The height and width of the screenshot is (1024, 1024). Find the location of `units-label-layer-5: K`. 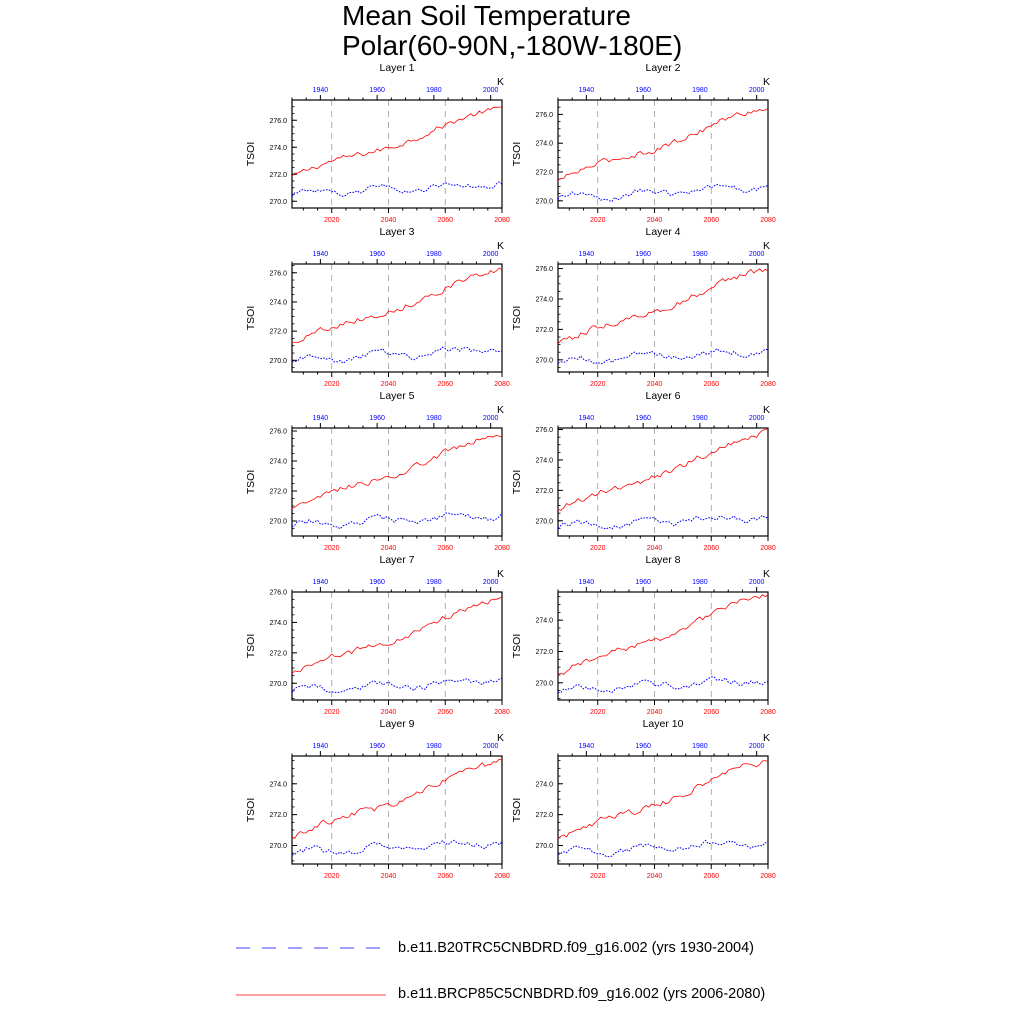

units-label-layer-5: K is located at coordinates (500, 410).